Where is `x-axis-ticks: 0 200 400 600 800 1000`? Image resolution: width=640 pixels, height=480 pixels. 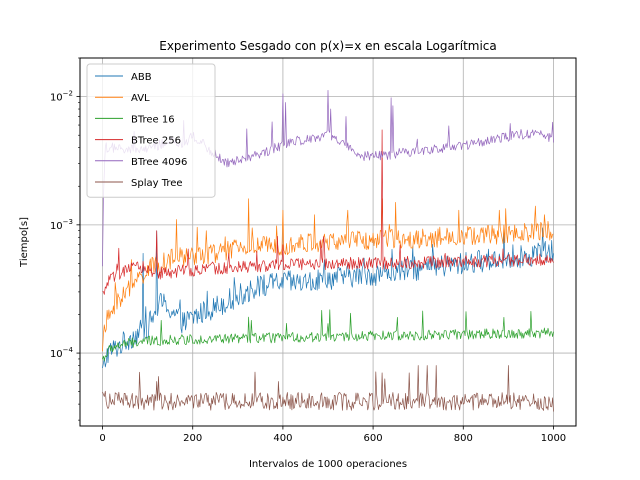 x-axis-ticks: 0 200 400 600 800 1000 is located at coordinates (332, 435).